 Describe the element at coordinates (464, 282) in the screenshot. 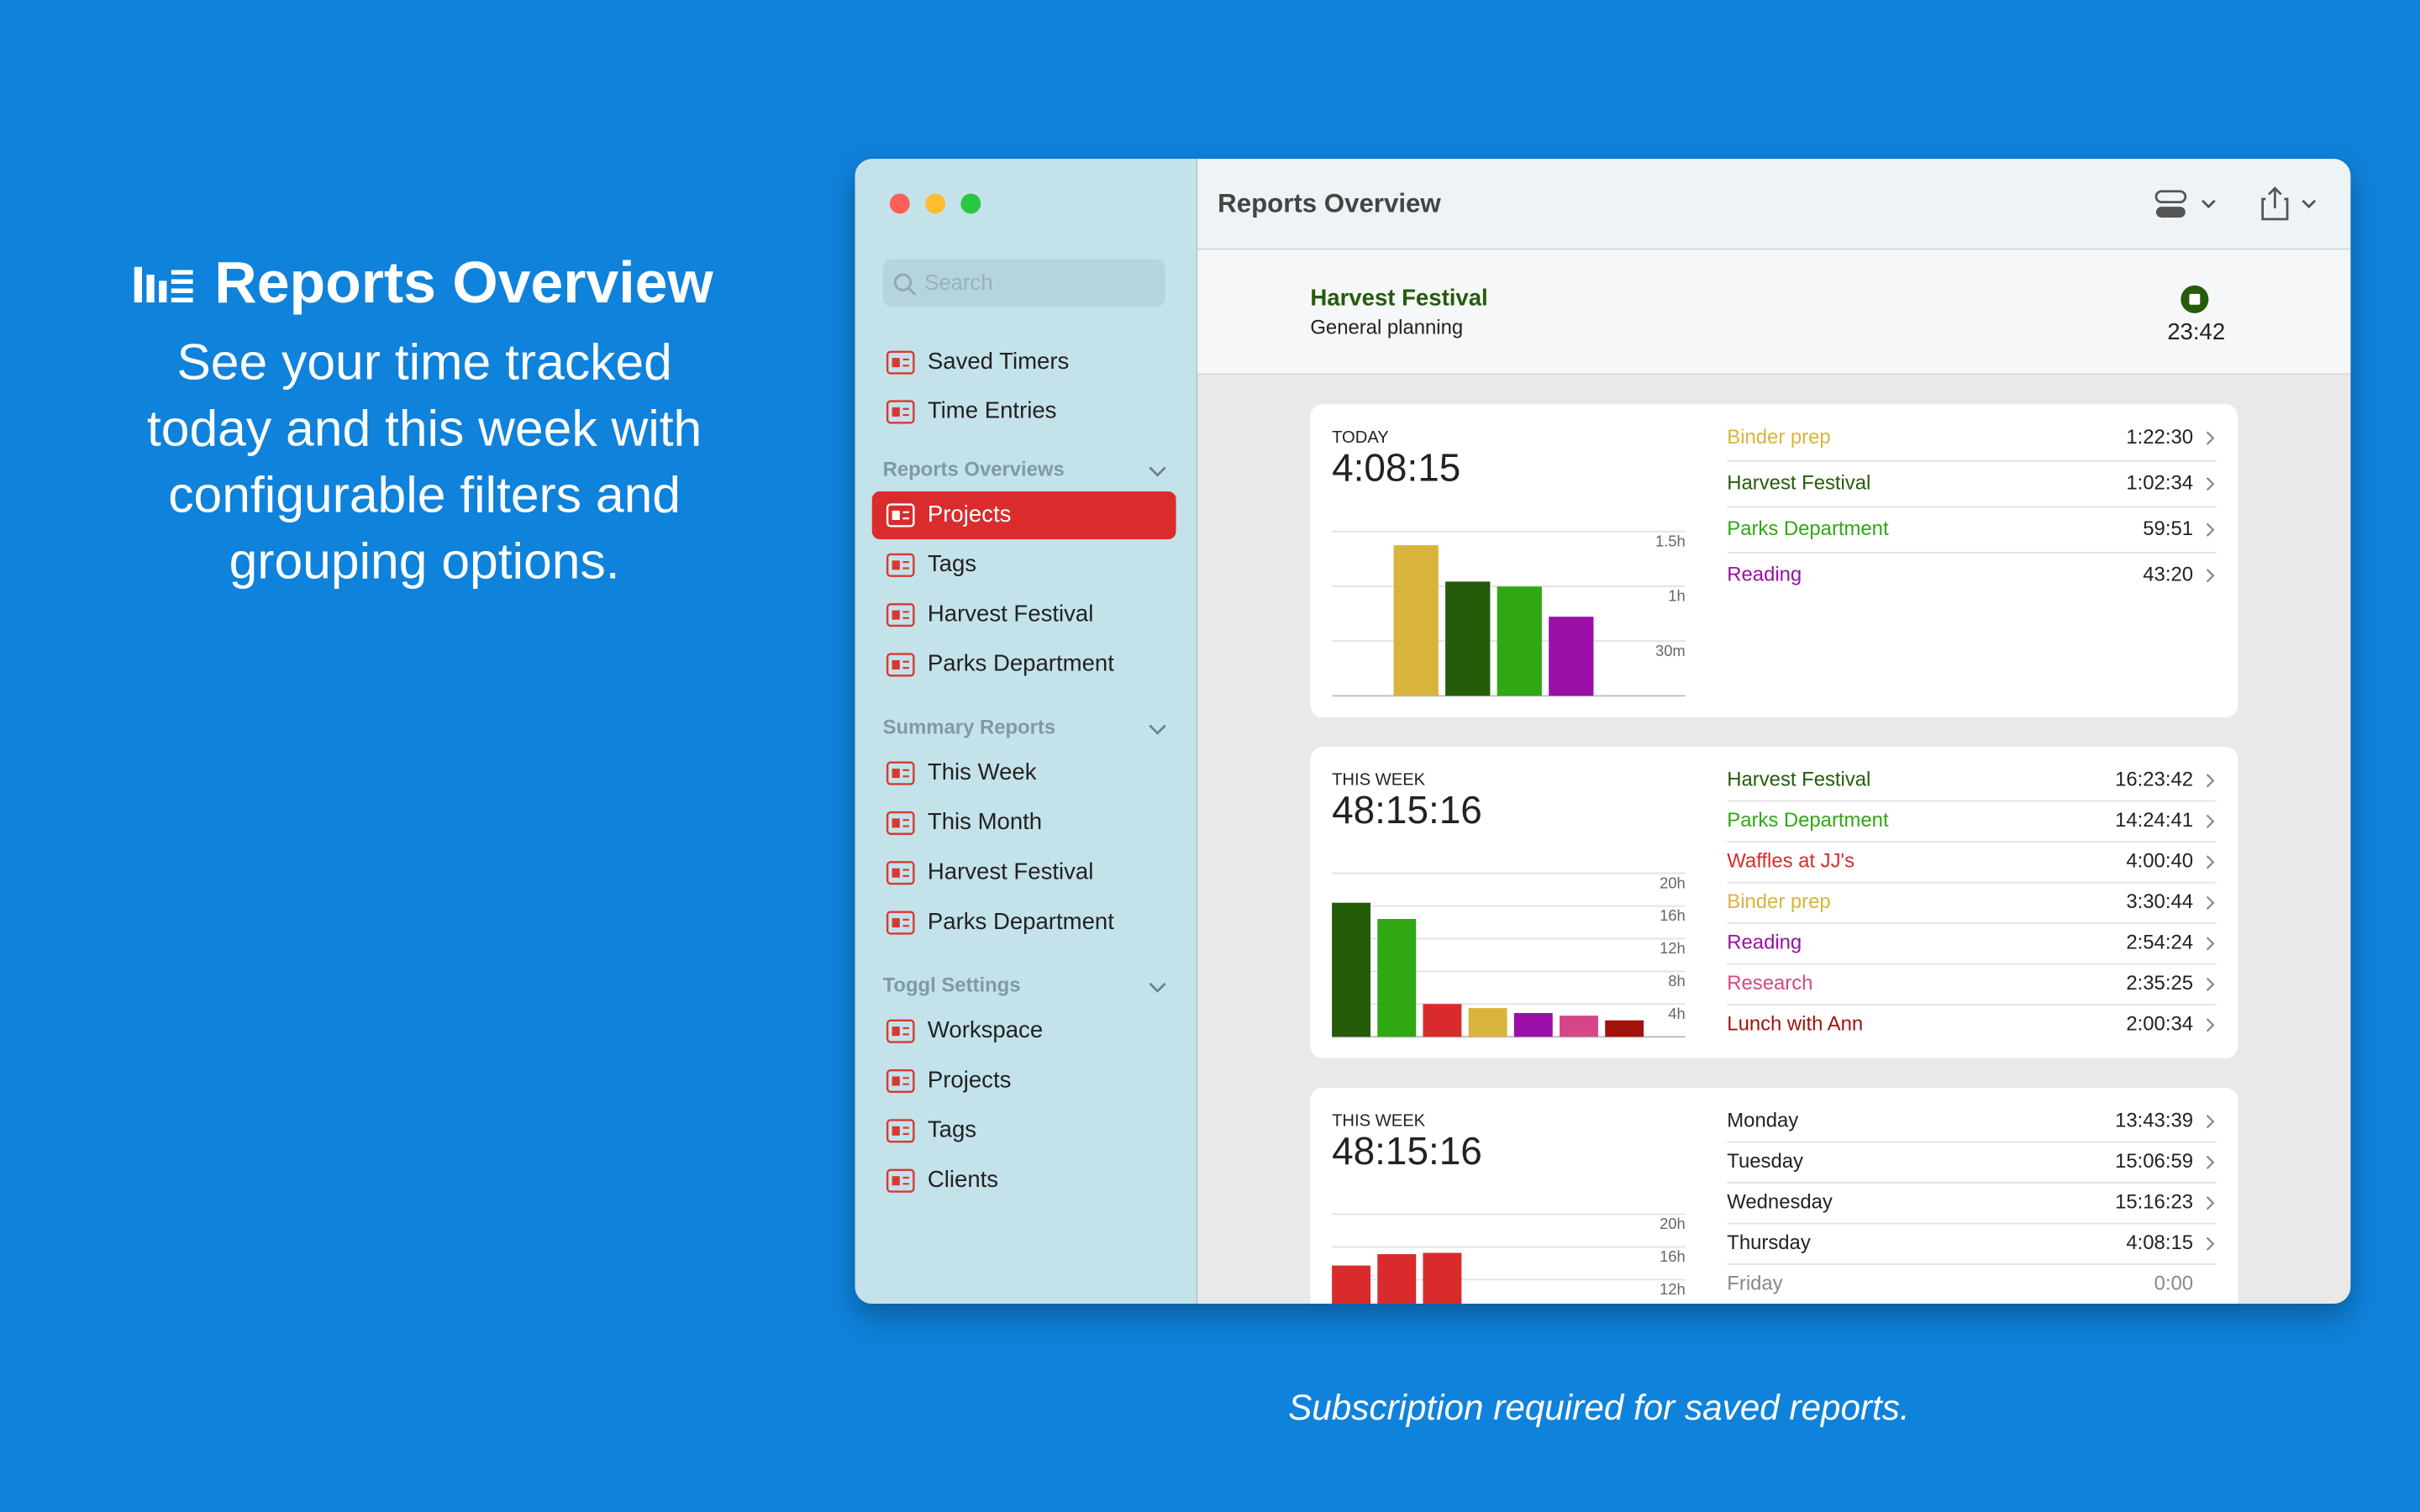

I see `promo-title: Reports Overview` at that location.